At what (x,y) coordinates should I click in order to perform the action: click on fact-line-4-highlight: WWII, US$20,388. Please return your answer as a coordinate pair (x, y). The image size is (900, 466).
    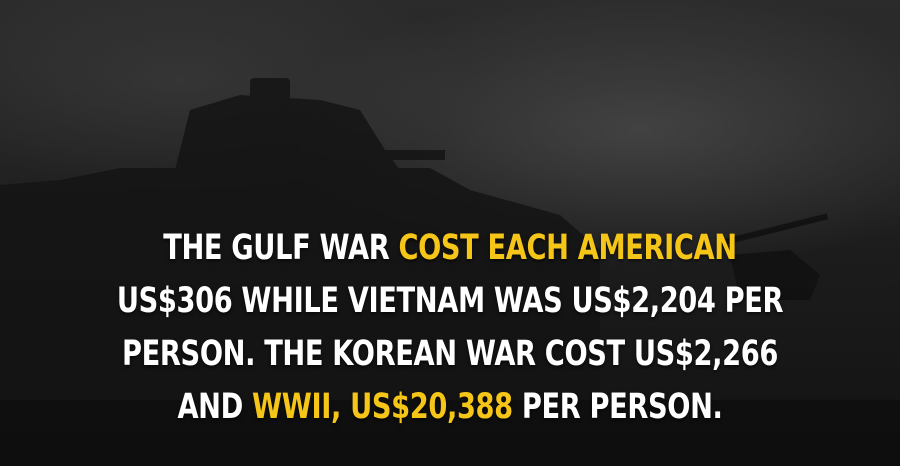
    Looking at the image, I should click on (382, 407).